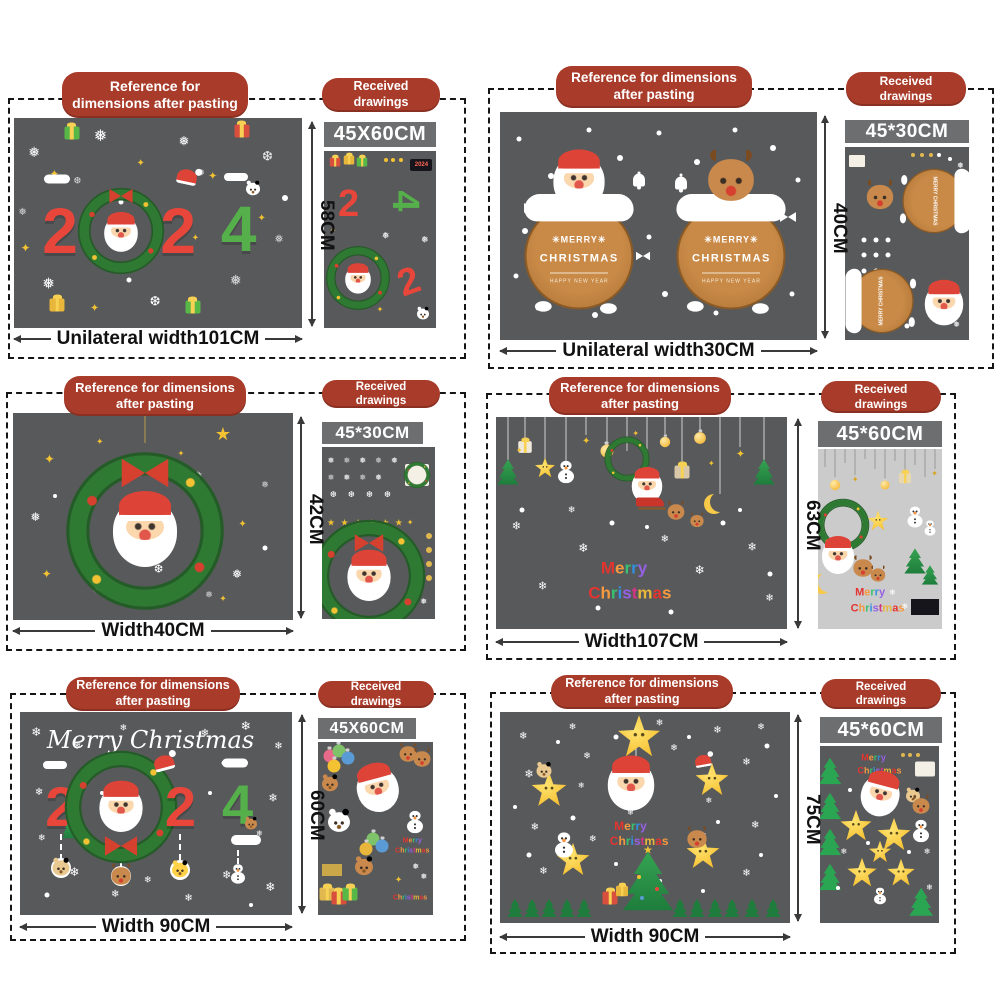  What do you see at coordinates (315, 519) in the screenshot?
I see `height-dimension-value: 42CM` at bounding box center [315, 519].